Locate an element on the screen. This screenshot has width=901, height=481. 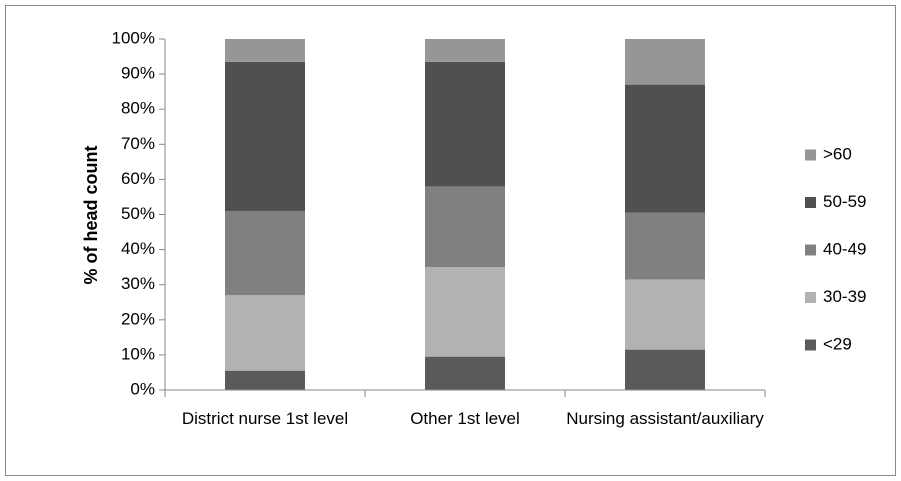
y-tick-label: 0% is located at coordinates (142, 388).